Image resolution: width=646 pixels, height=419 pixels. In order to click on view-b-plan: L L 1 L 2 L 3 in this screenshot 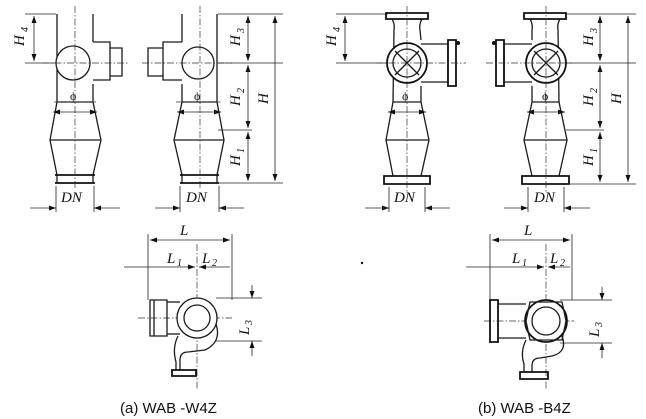, I will do `click(539, 306)`.